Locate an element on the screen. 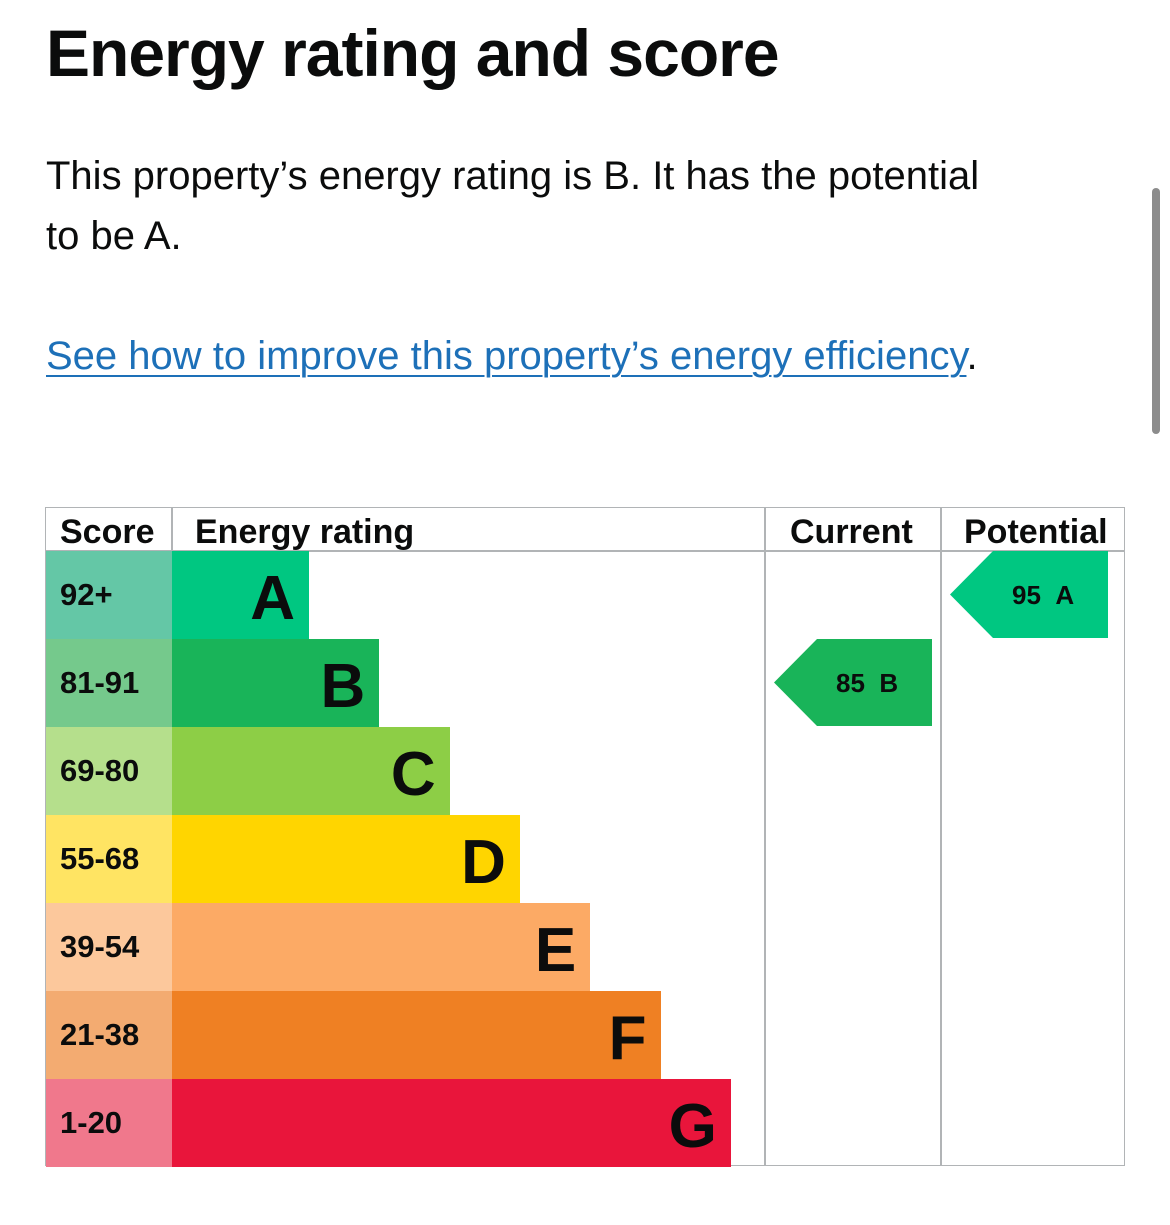  header-rule-current is located at coordinates (853, 551).